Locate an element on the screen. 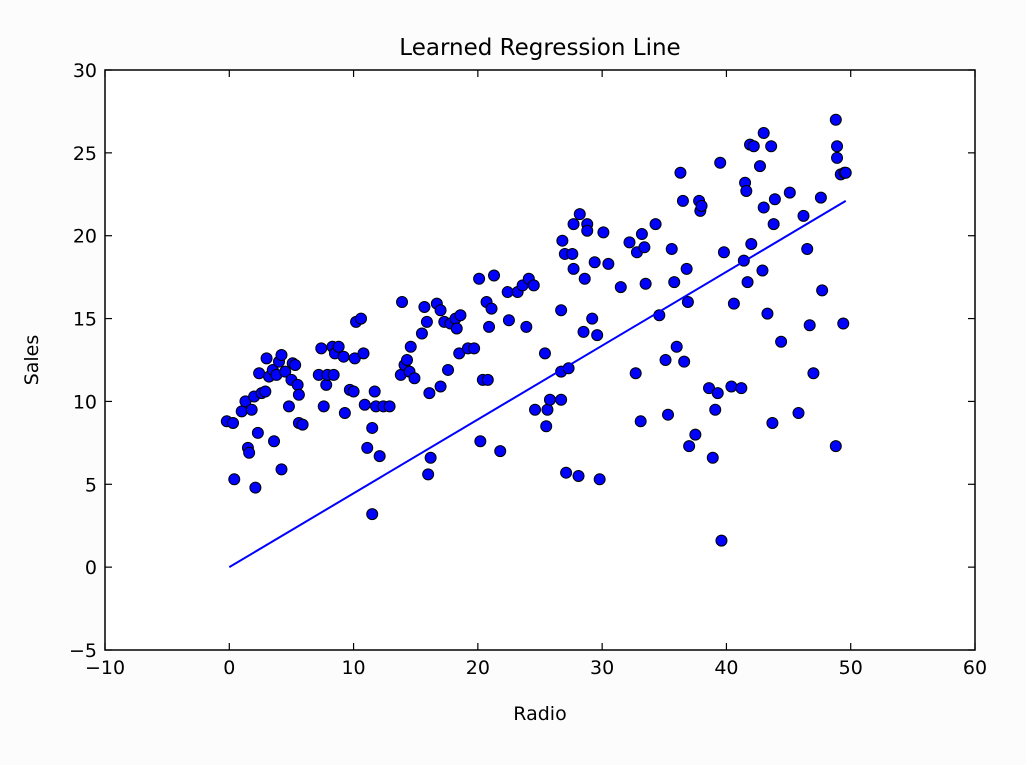 The image size is (1026, 765). y-tick-label: 5 is located at coordinates (91, 485).